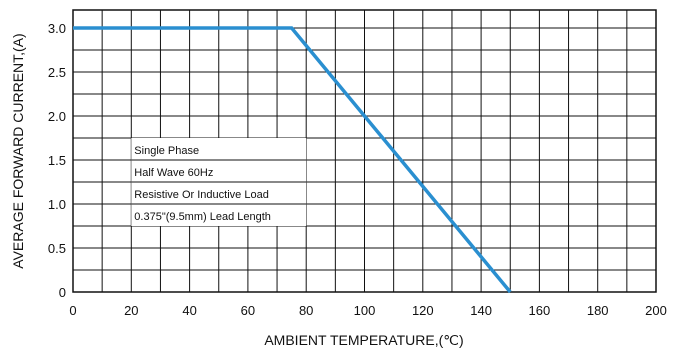  What do you see at coordinates (598, 310) in the screenshot?
I see `x-tick-label: 180` at bounding box center [598, 310].